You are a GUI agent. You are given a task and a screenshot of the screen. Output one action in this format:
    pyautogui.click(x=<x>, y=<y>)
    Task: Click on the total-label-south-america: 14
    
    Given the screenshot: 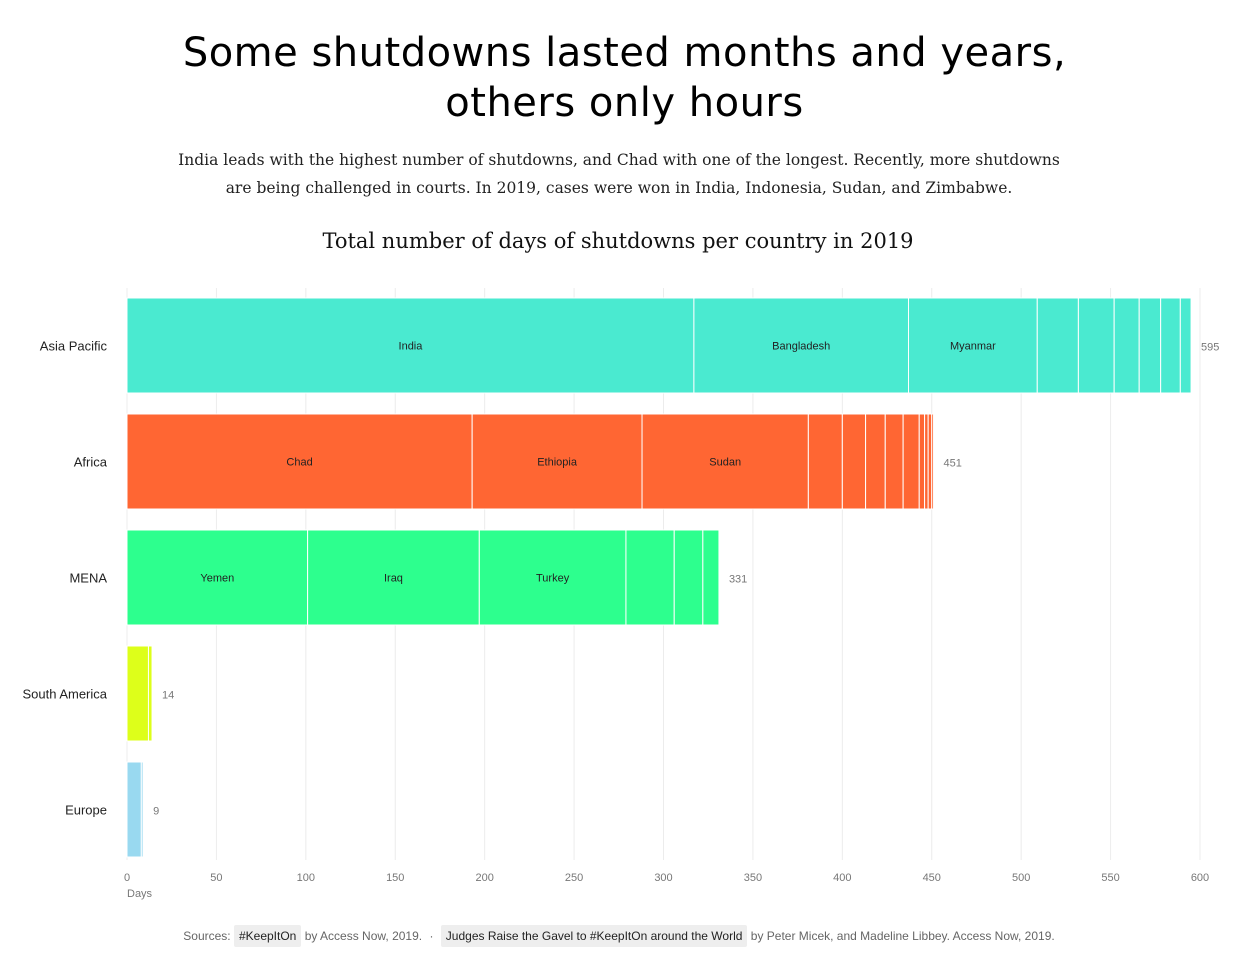 What is the action you would take?
    pyautogui.click(x=168, y=696)
    